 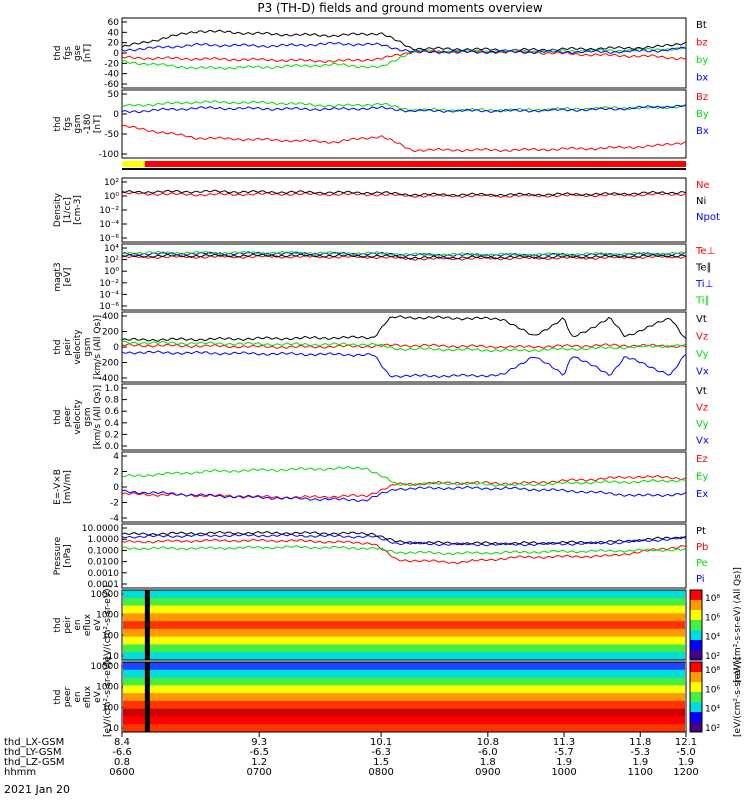 I want to click on status-bar-red, so click(x=415, y=164).